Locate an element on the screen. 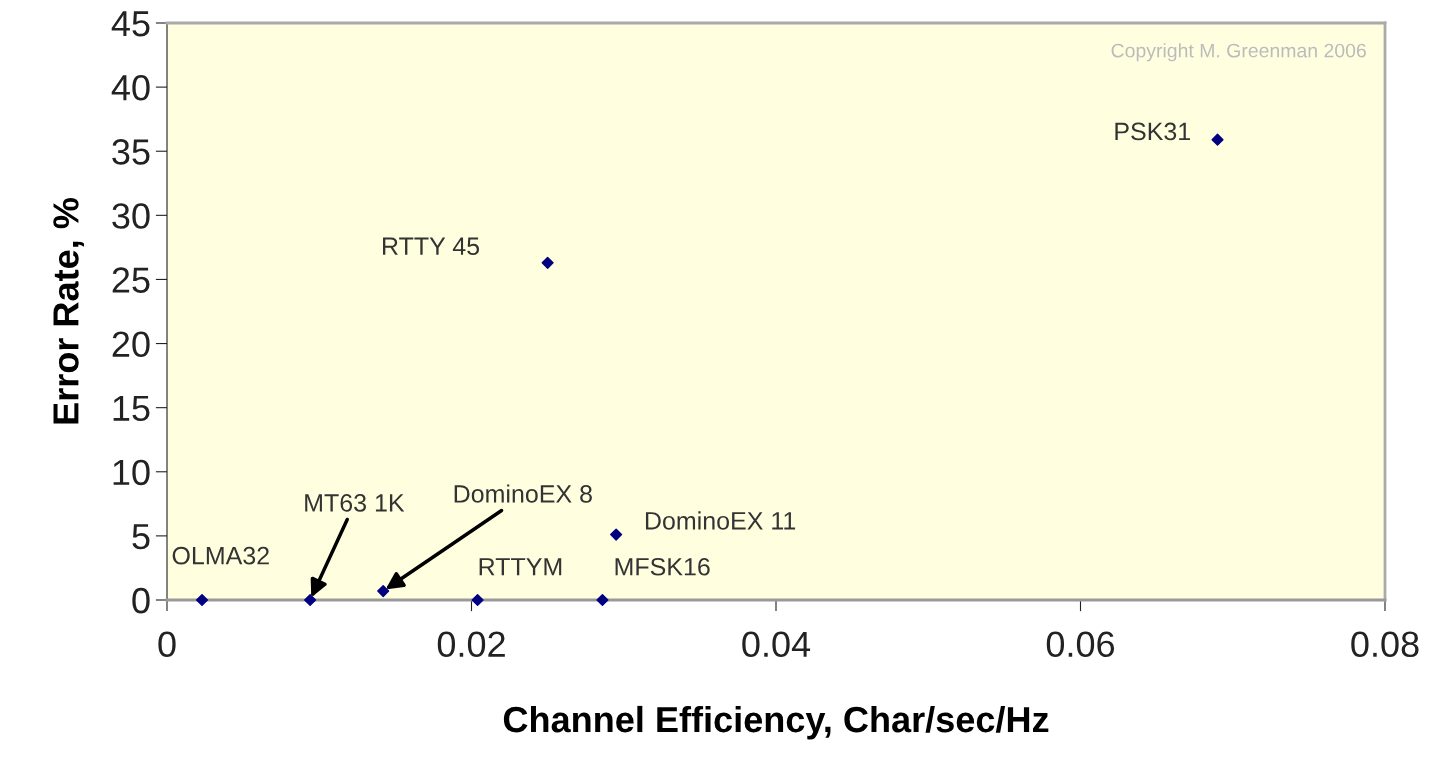  annotation: RTTYM is located at coordinates (520, 567).